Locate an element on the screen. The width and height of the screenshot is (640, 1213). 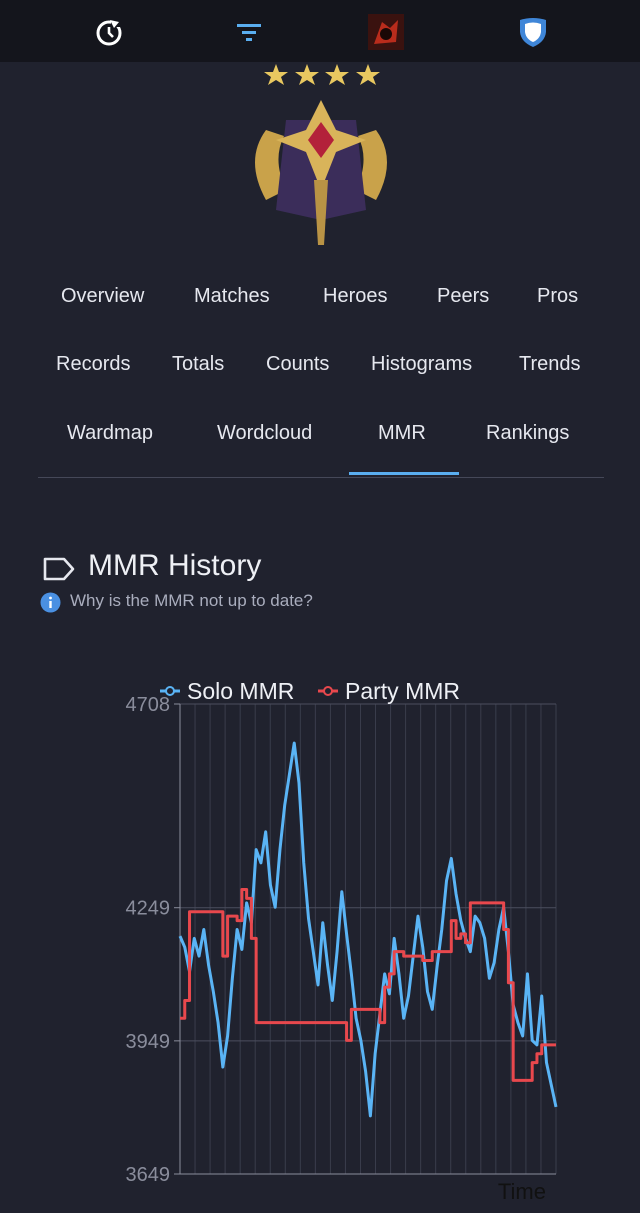
tab-rankings: Rankings is located at coordinates (528, 433).